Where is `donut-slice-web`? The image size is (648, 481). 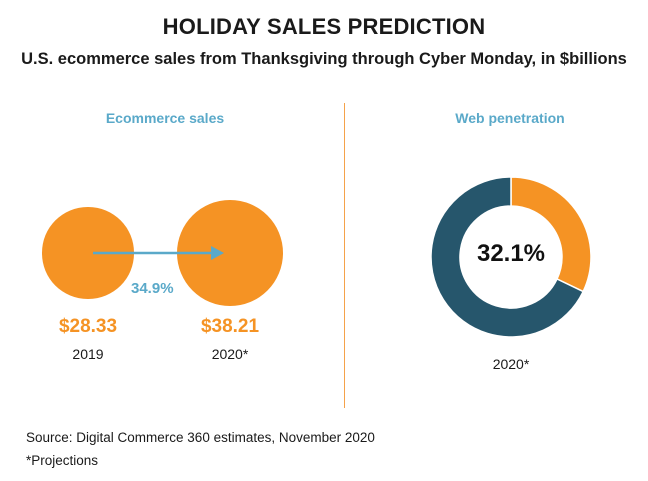
donut-slice-web is located at coordinates (551, 234).